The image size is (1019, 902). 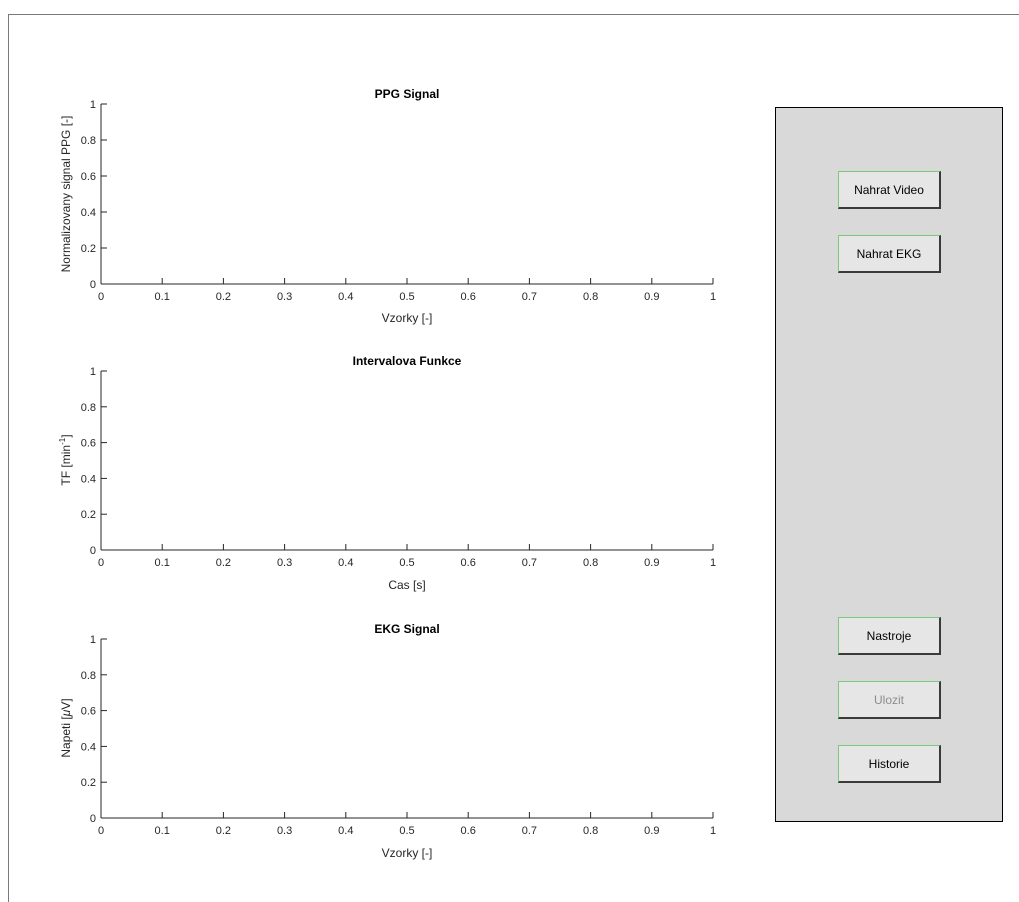 I want to click on ppg-title: PPG Signal, so click(x=407, y=94).